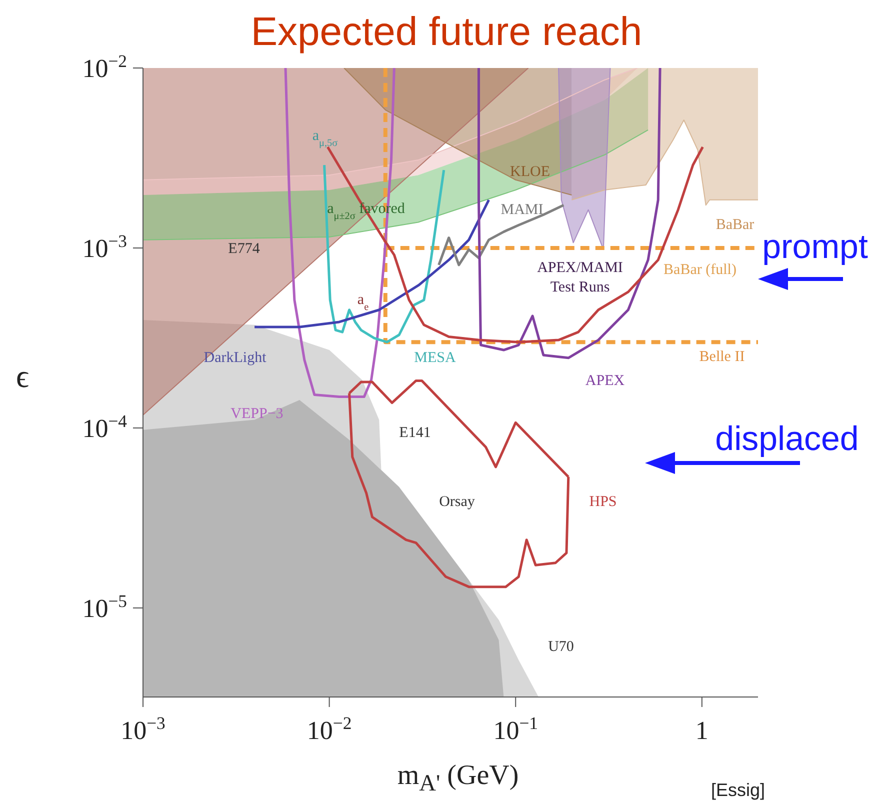 Image resolution: width=893 pixels, height=804 pixels. Describe the element at coordinates (605, 381) in the screenshot. I see `annotation: APEX` at that location.